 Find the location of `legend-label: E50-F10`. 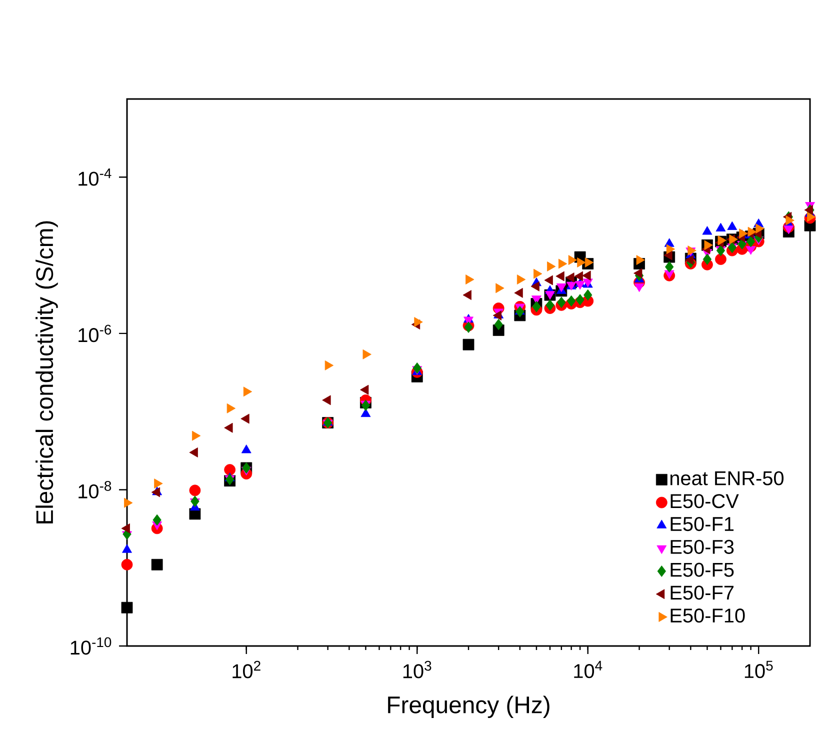

legend-label: E50-F10 is located at coordinates (707, 615).